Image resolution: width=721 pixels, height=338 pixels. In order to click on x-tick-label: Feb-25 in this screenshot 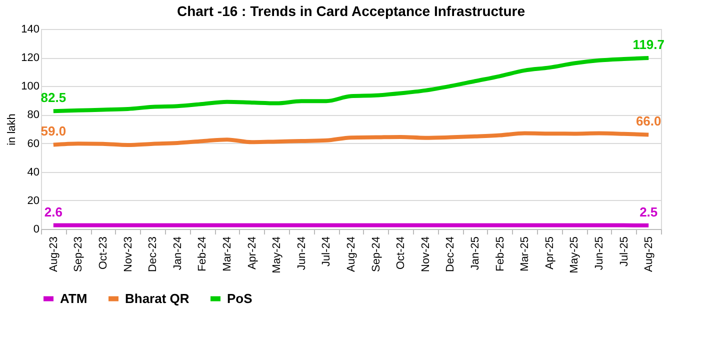, I will do `click(500, 254)`.